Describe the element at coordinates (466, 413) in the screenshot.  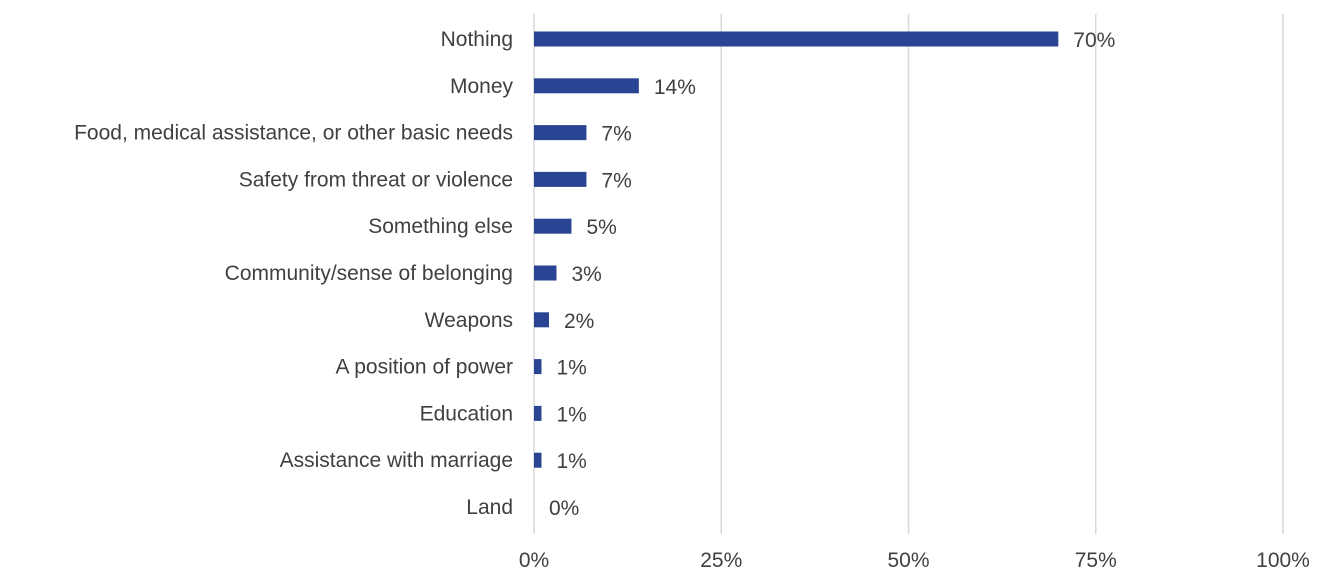
I see `category-label: Education` at that location.